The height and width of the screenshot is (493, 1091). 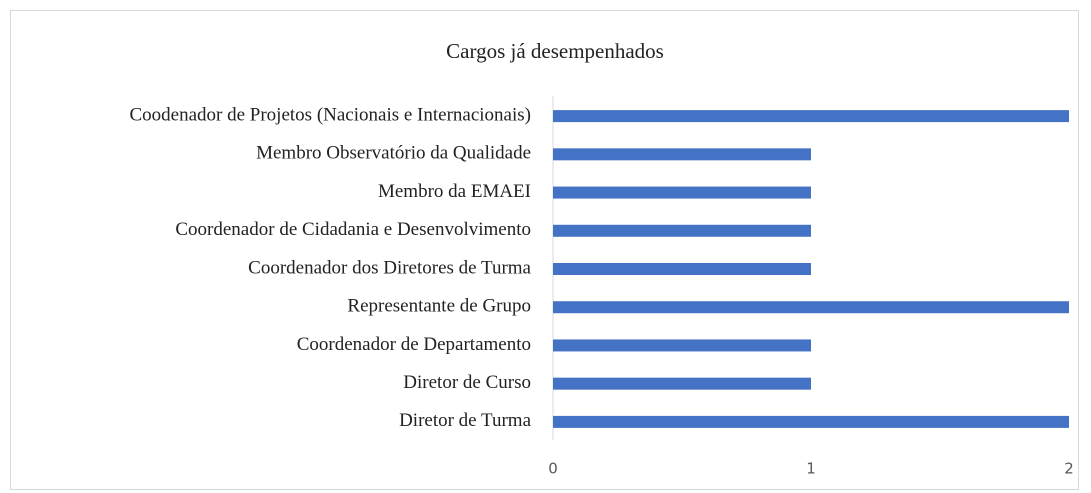 I want to click on chart-title: Cargos já desempenhados, so click(x=555, y=51).